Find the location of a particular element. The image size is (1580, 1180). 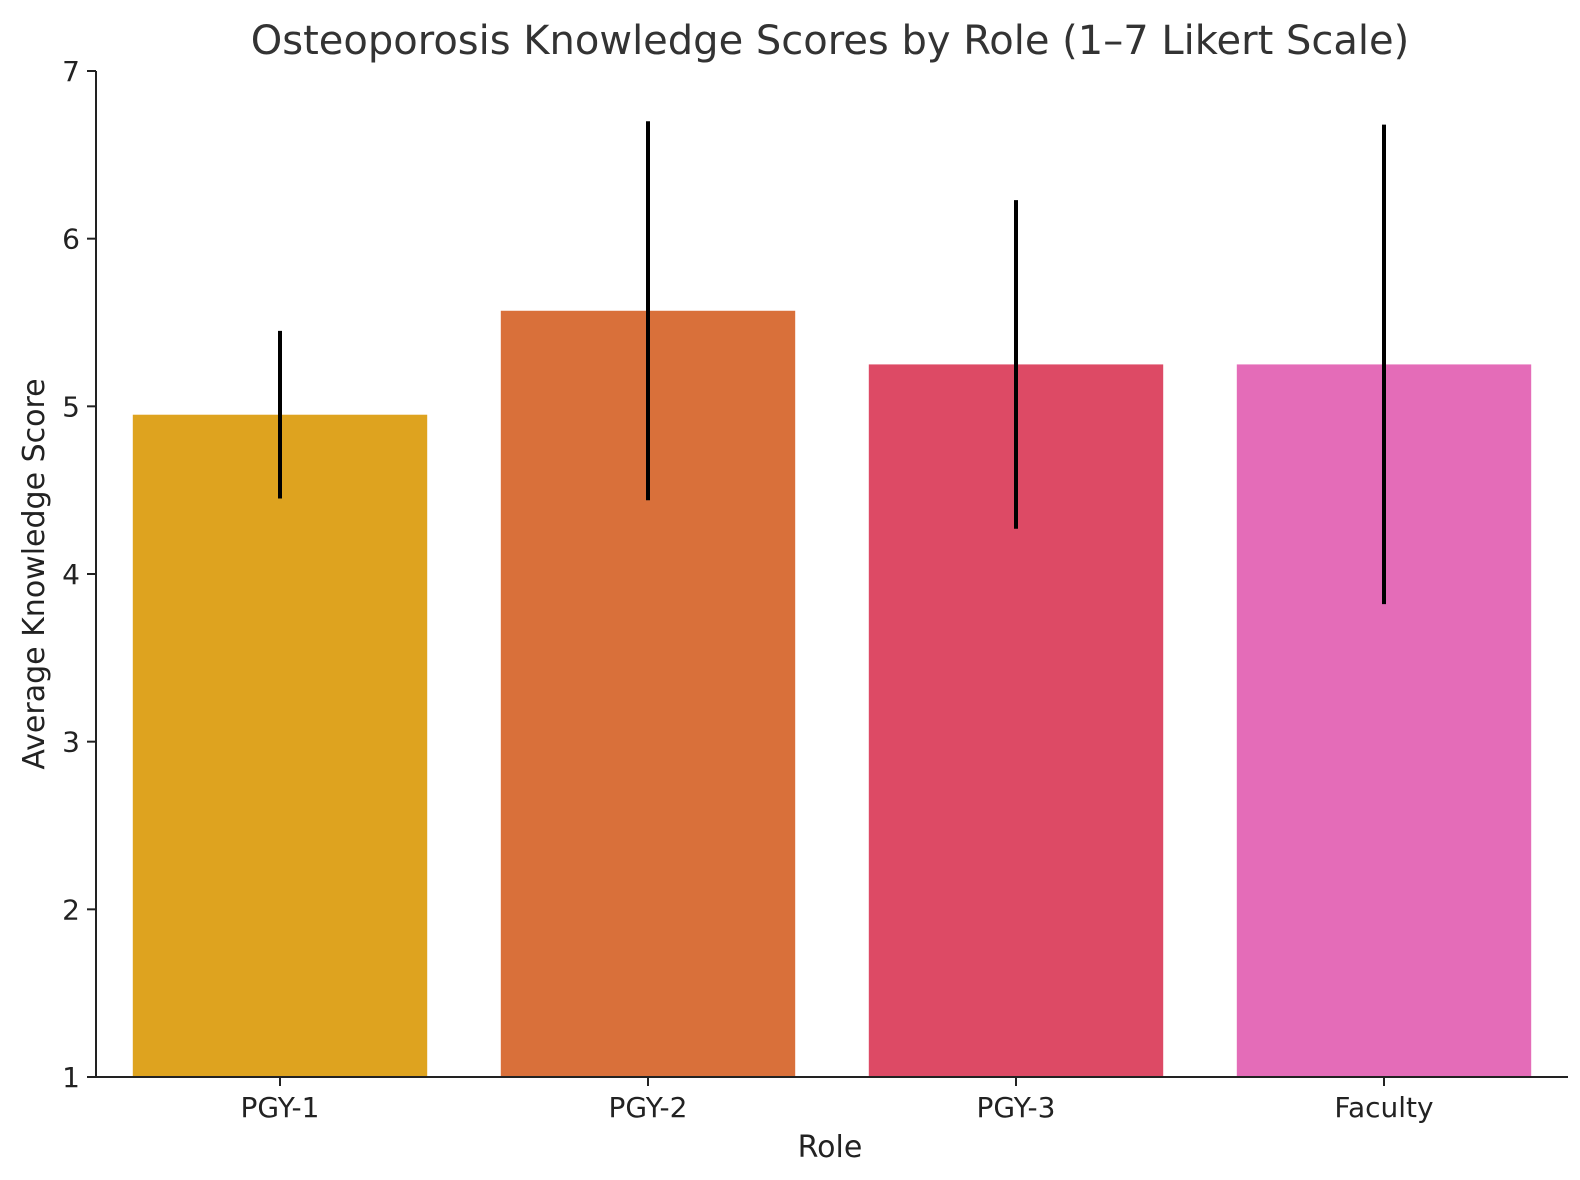

y-tick-label: 3 is located at coordinates (71, 742).